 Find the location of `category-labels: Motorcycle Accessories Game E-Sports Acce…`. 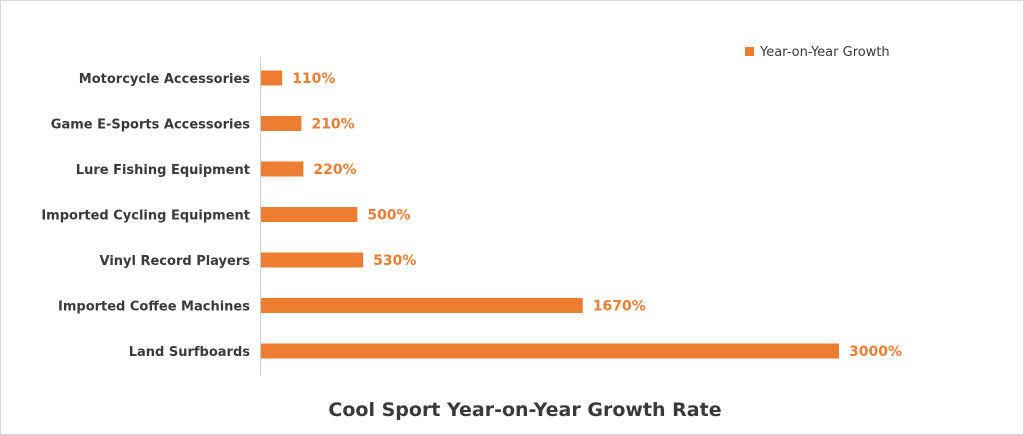

category-labels: Motorcycle Accessories Game E-Sports Acce… is located at coordinates (145, 216).